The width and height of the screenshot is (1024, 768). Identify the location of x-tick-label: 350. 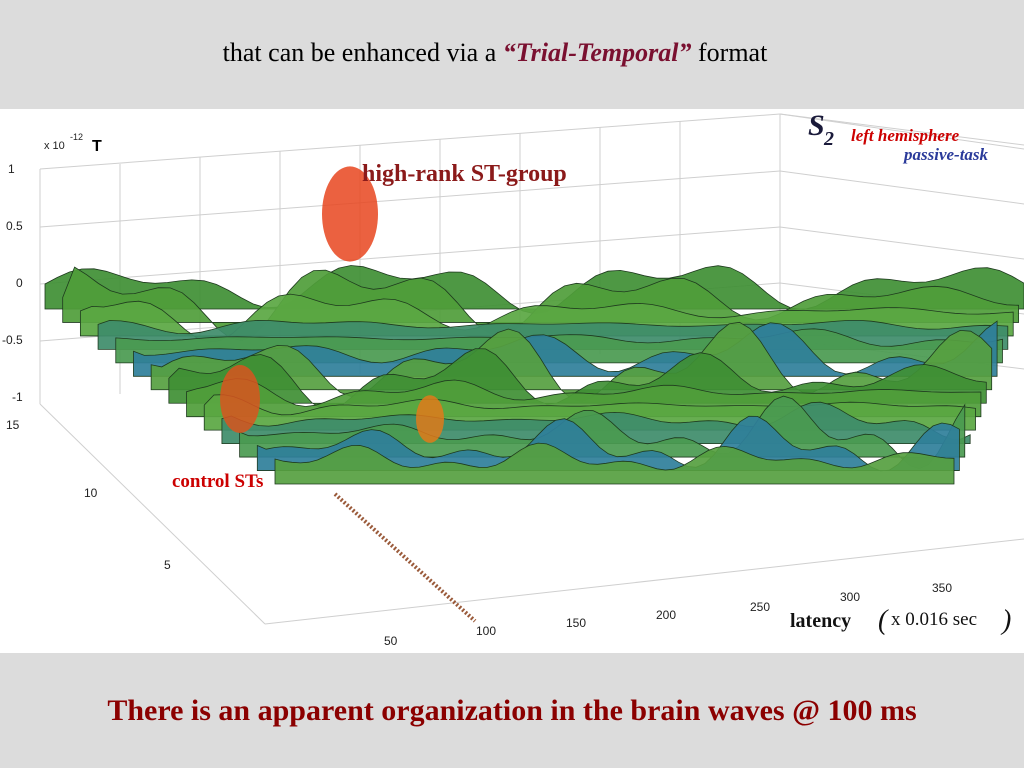
(942, 588).